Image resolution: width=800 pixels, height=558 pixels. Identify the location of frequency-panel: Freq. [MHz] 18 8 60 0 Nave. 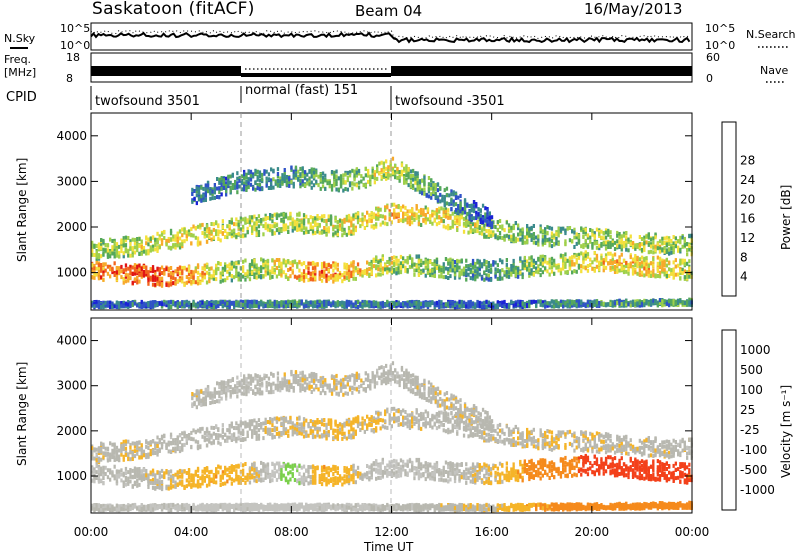
(396, 68).